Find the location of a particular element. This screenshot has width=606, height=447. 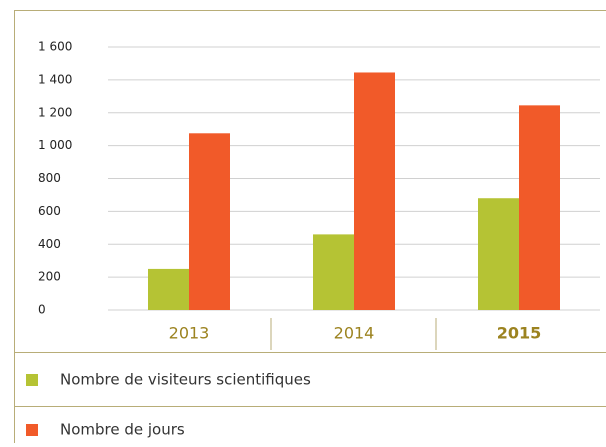

x-tick-label: 2015 is located at coordinates (519, 333).